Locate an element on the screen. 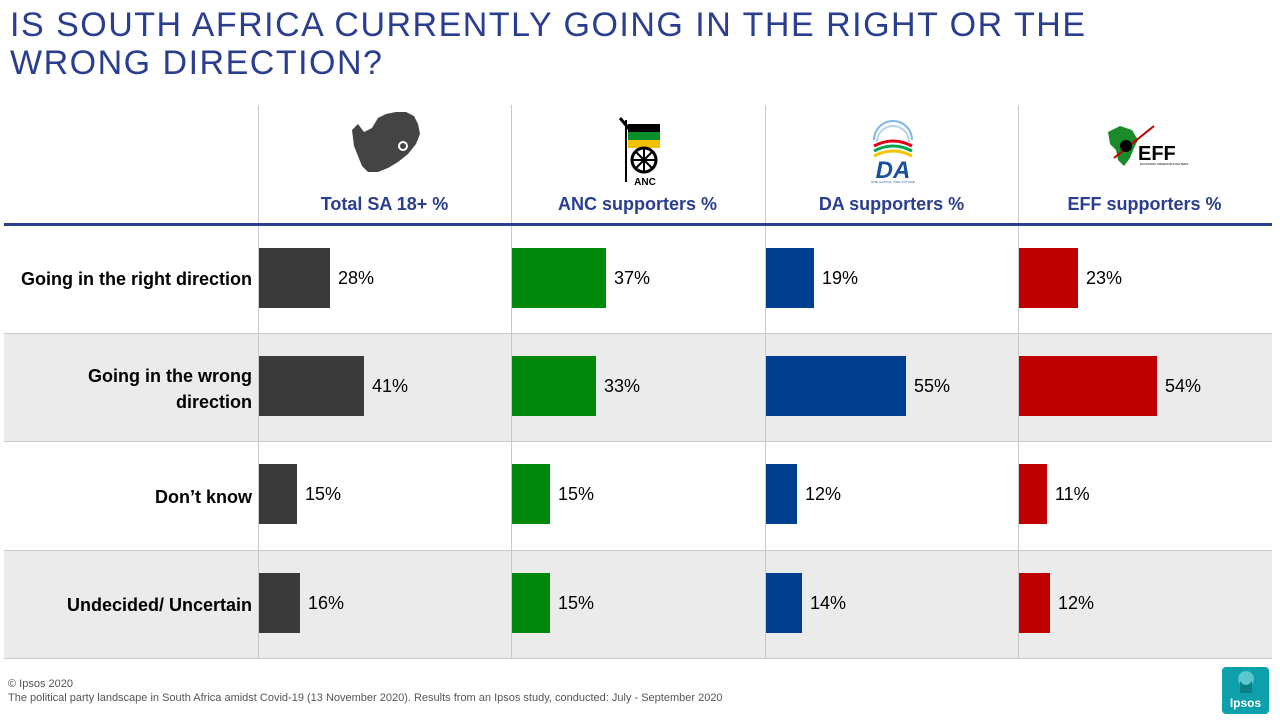 The height and width of the screenshot is (720, 1280). row-label-right-direction: Going in the right direction is located at coordinates (136, 279).